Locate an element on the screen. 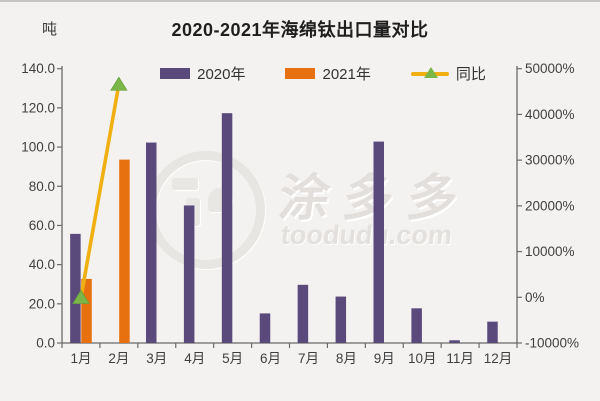 This screenshot has height=401, width=600. left-axis-tick-label: 40.0 is located at coordinates (42, 264).